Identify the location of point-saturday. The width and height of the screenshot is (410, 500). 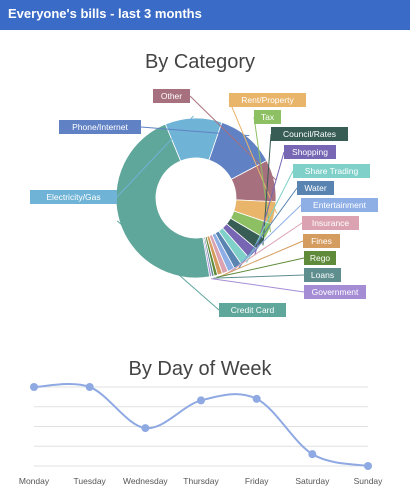
(312, 454).